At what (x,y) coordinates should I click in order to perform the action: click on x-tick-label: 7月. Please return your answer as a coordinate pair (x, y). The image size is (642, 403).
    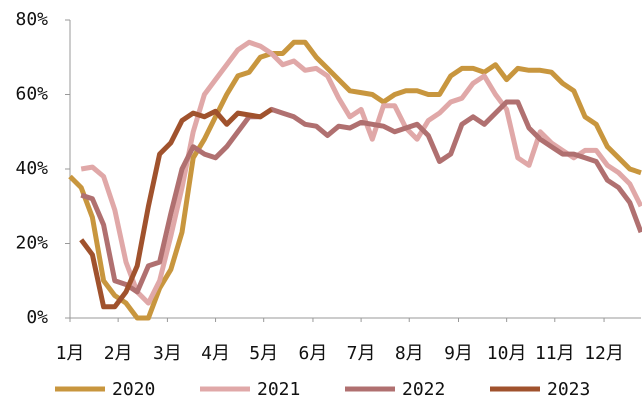
    Looking at the image, I should click on (361, 353).